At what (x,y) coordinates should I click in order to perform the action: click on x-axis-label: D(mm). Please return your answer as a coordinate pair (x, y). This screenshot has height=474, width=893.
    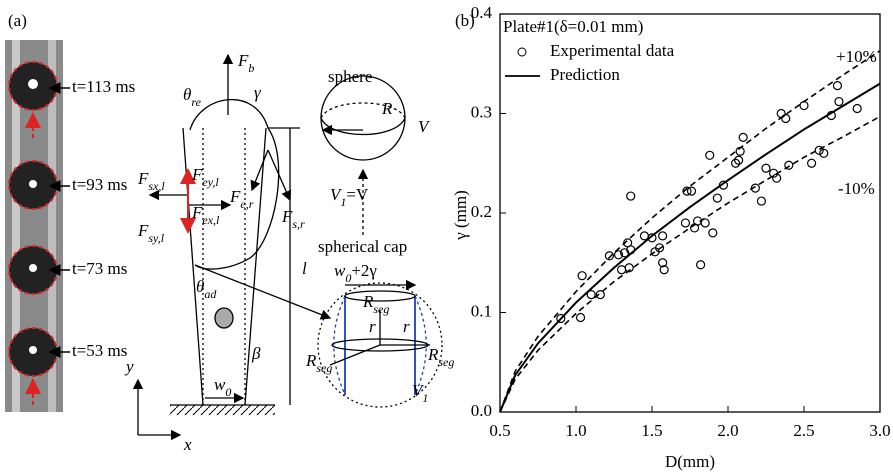
    Looking at the image, I should click on (690, 461).